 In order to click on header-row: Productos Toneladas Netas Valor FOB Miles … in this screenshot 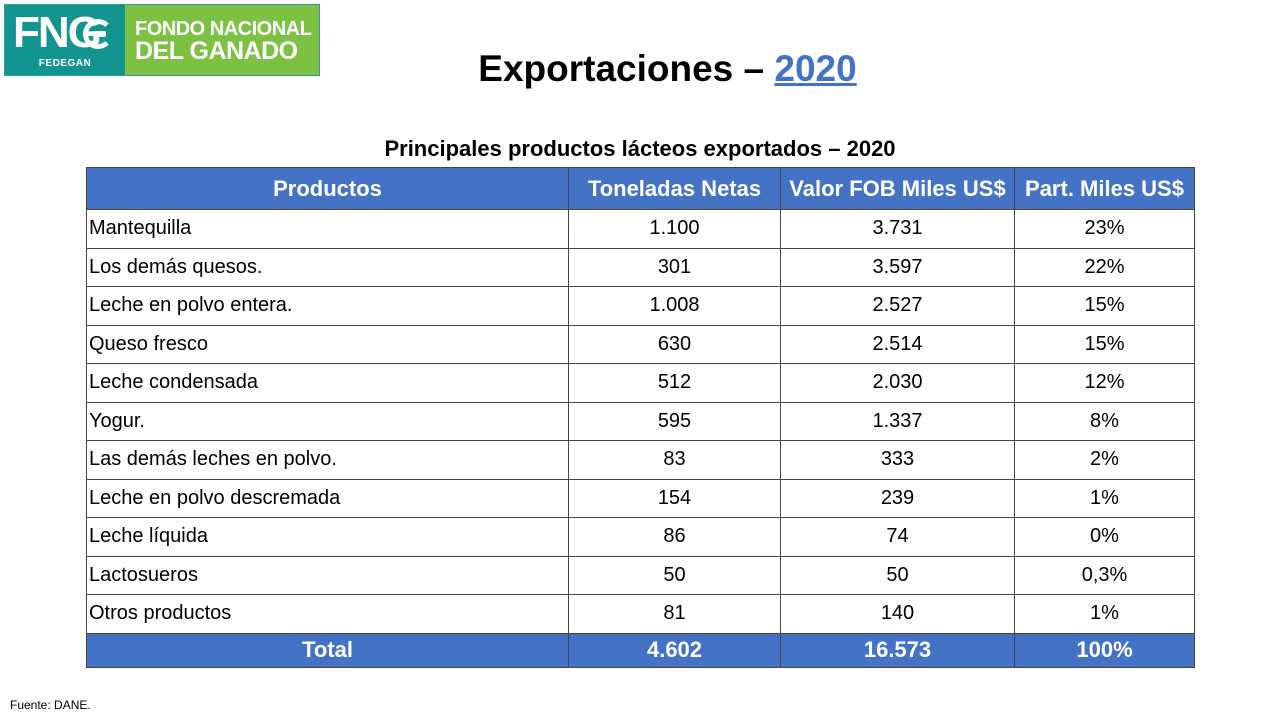, I will do `click(640, 188)`.